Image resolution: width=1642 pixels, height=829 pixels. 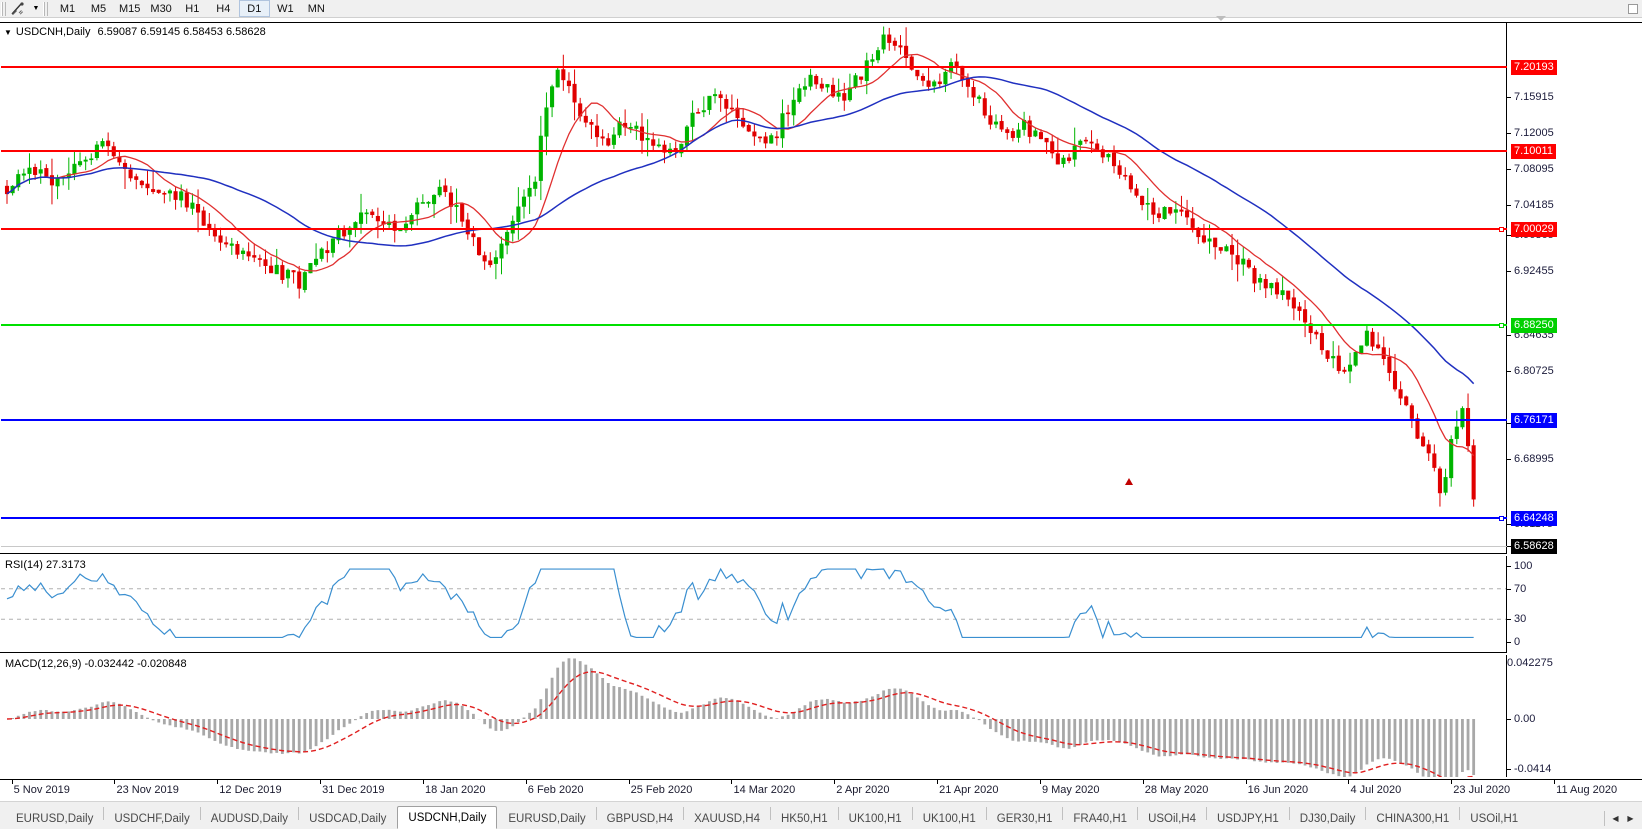 I want to click on price-tag-6.76171: 6.76171, so click(x=1534, y=420).